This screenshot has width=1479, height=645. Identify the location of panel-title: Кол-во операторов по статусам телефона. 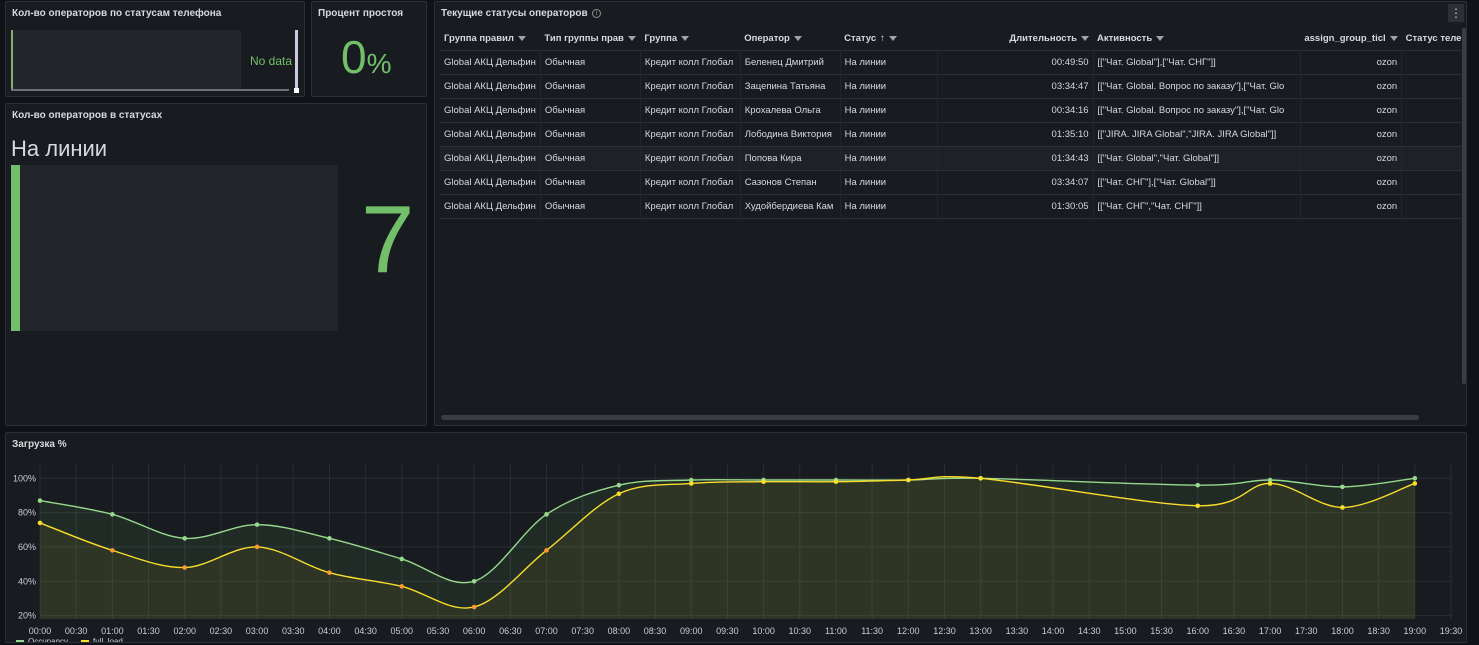
(117, 13).